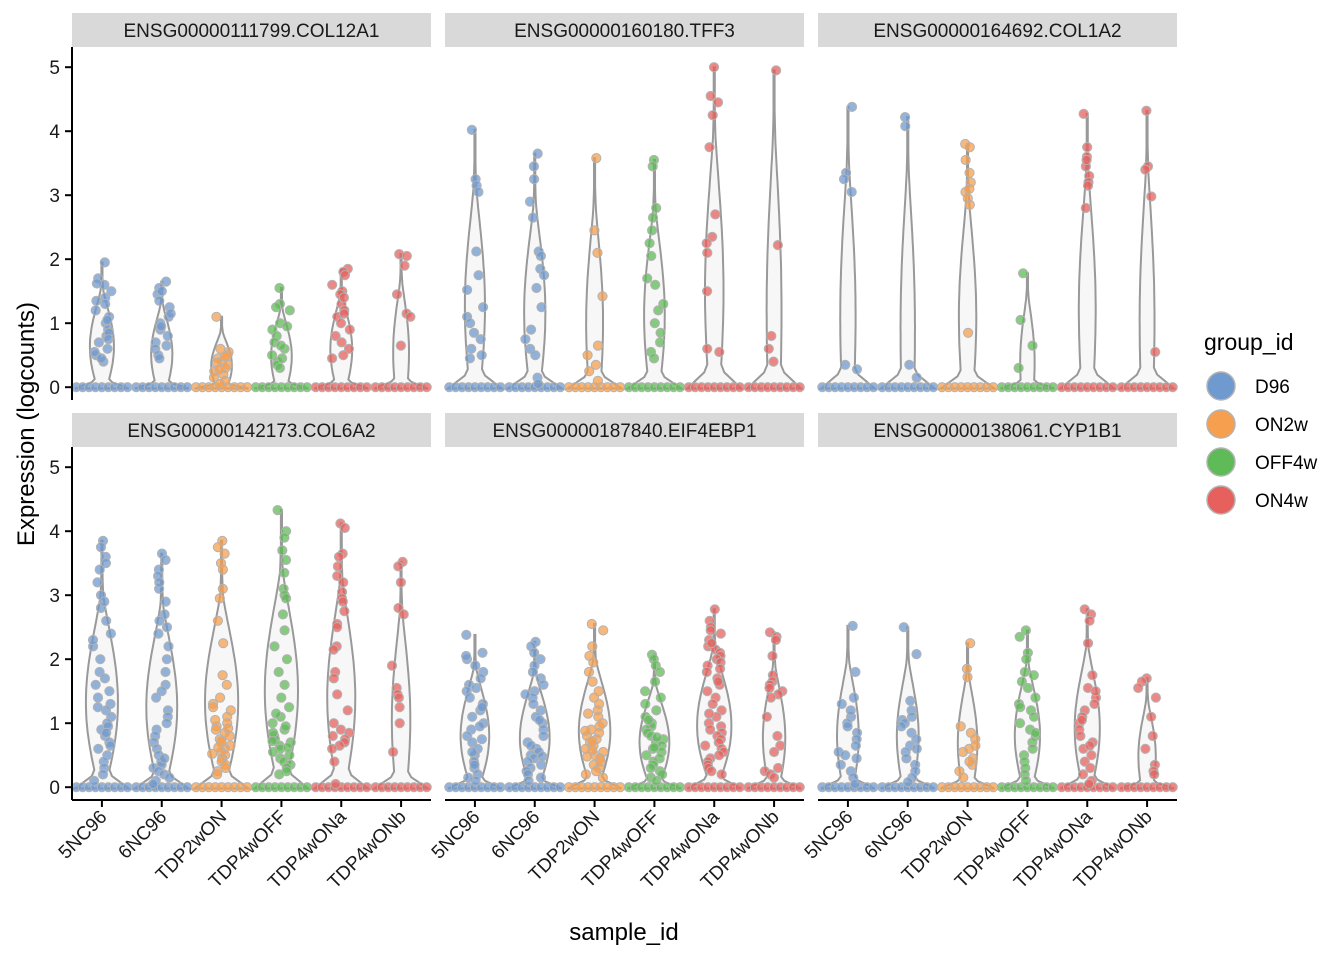 The width and height of the screenshot is (1344, 960). I want to click on facet-strip-label: ENSG00000111799.COL12A1, so click(252, 31).